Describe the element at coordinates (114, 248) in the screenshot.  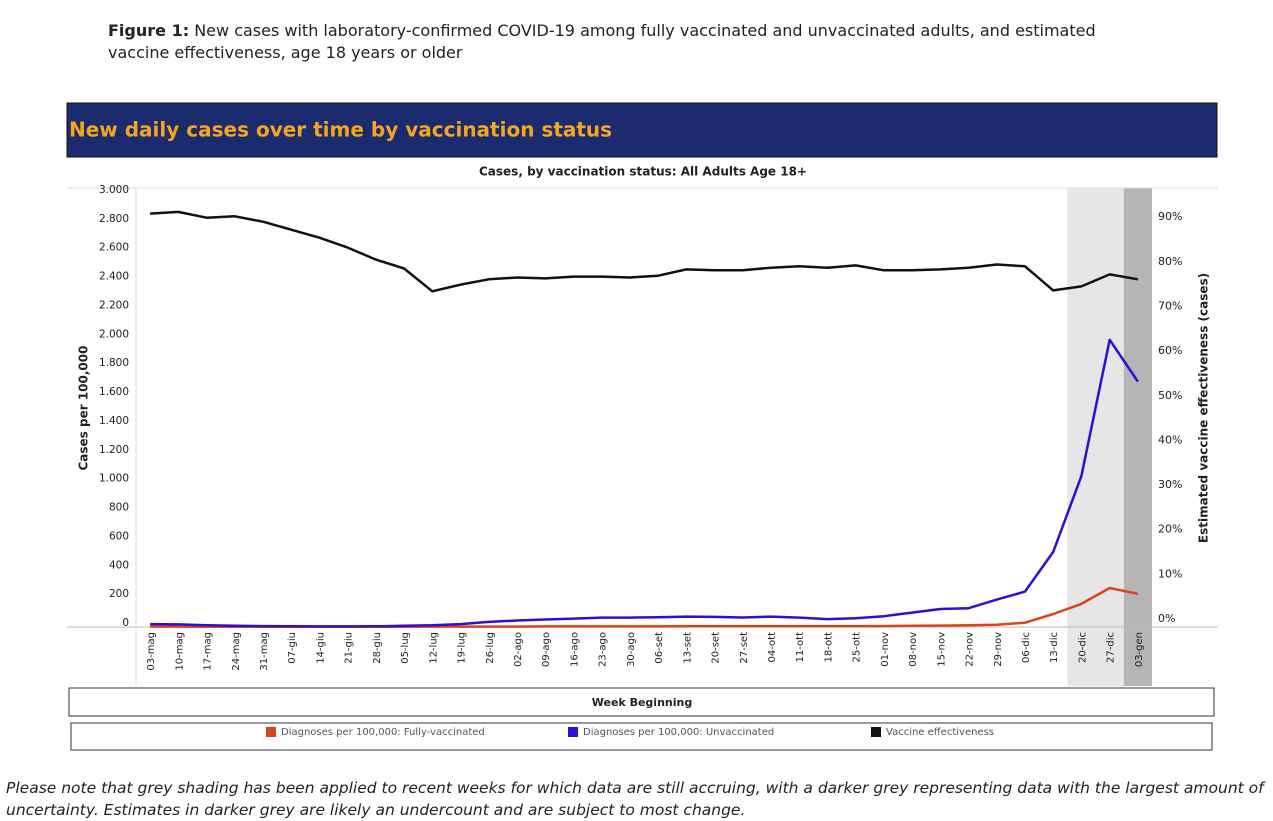
I see `y-tick-label: 2.600` at that location.